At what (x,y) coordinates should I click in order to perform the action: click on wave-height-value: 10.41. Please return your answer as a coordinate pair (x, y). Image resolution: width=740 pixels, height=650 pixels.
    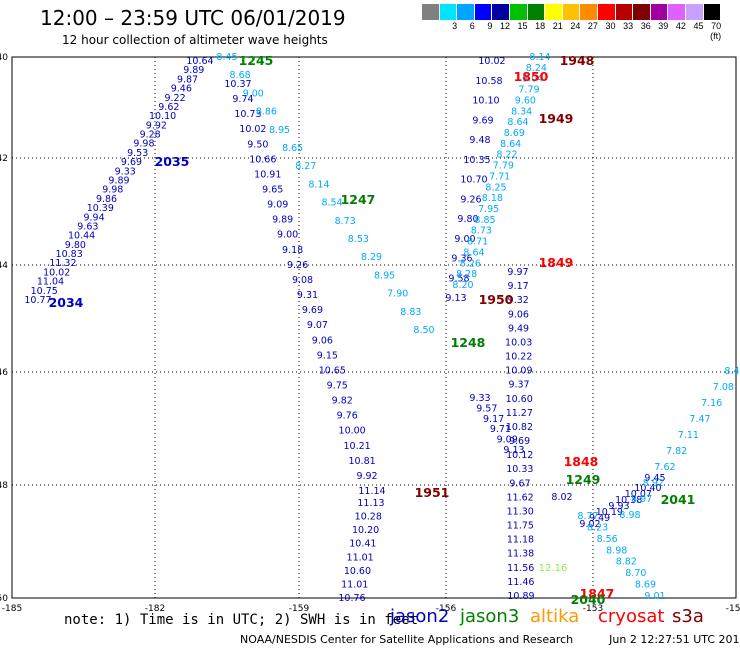
    Looking at the image, I should click on (362, 544).